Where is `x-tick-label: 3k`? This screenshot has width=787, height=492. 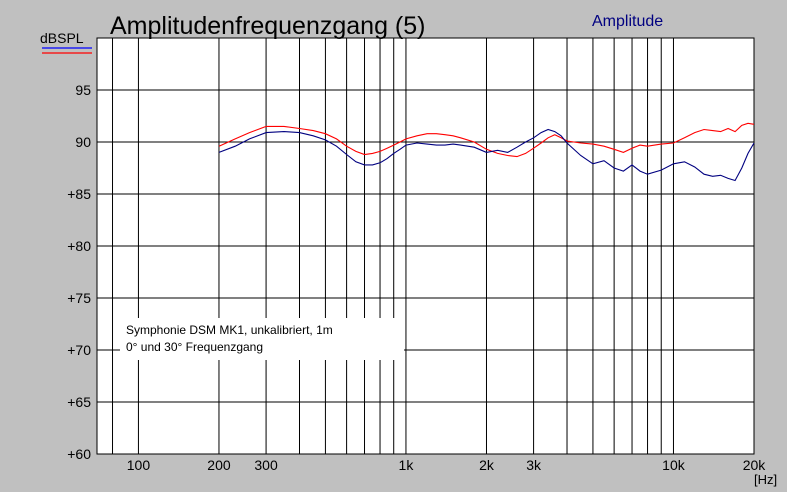
x-tick-label: 3k is located at coordinates (534, 465).